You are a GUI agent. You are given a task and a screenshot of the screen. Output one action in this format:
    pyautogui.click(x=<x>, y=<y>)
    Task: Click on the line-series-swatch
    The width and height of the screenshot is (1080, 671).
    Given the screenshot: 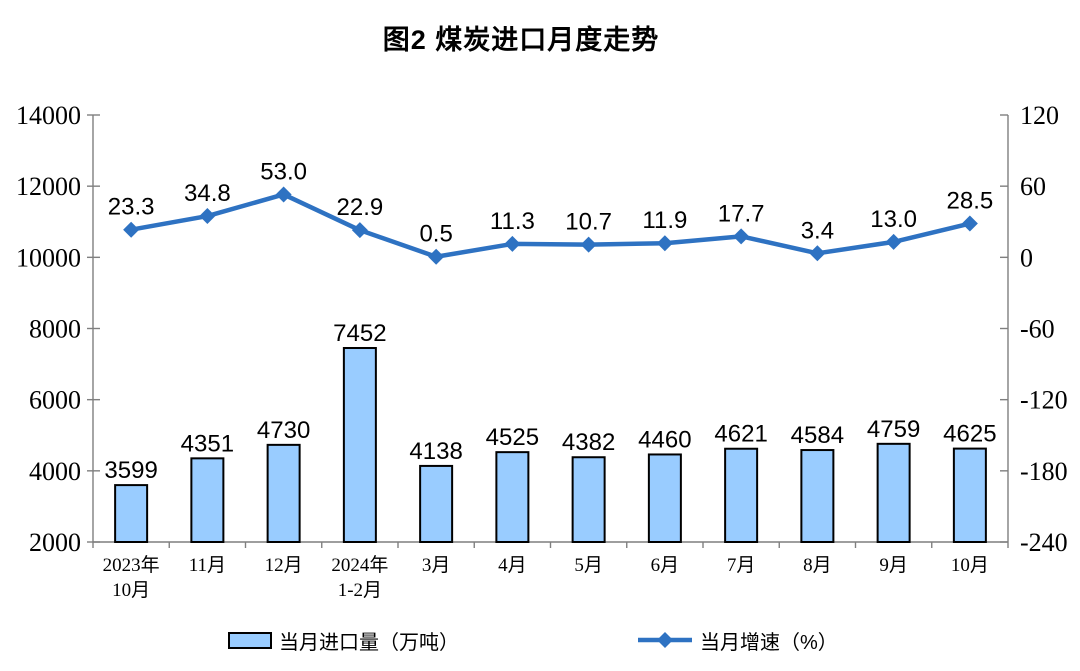 What is the action you would take?
    pyautogui.click(x=665, y=640)
    